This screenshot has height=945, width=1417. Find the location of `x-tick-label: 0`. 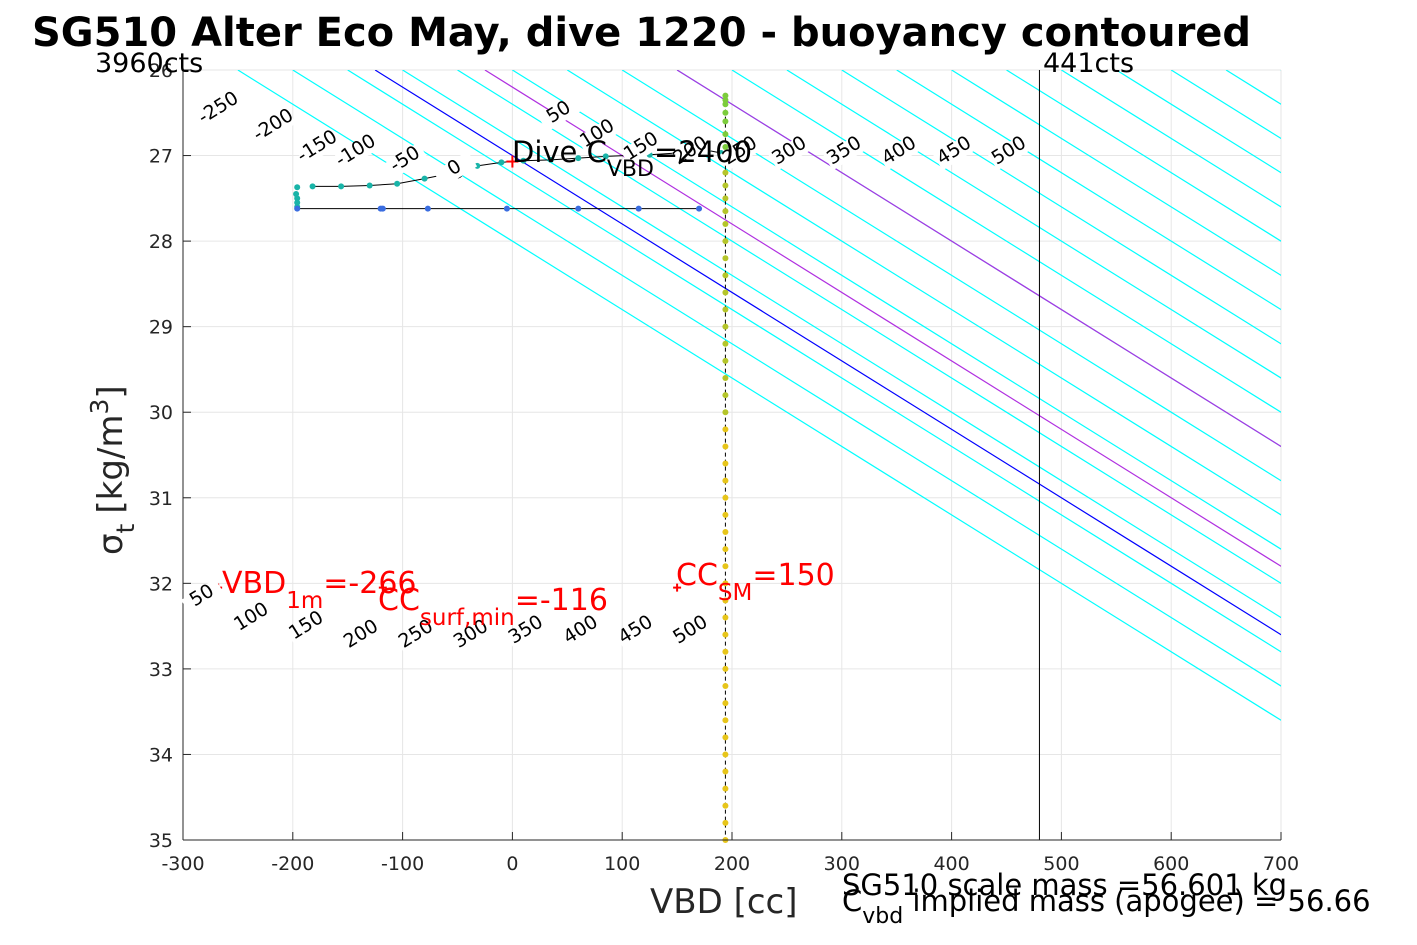

x-tick-label: 0 is located at coordinates (512, 864).